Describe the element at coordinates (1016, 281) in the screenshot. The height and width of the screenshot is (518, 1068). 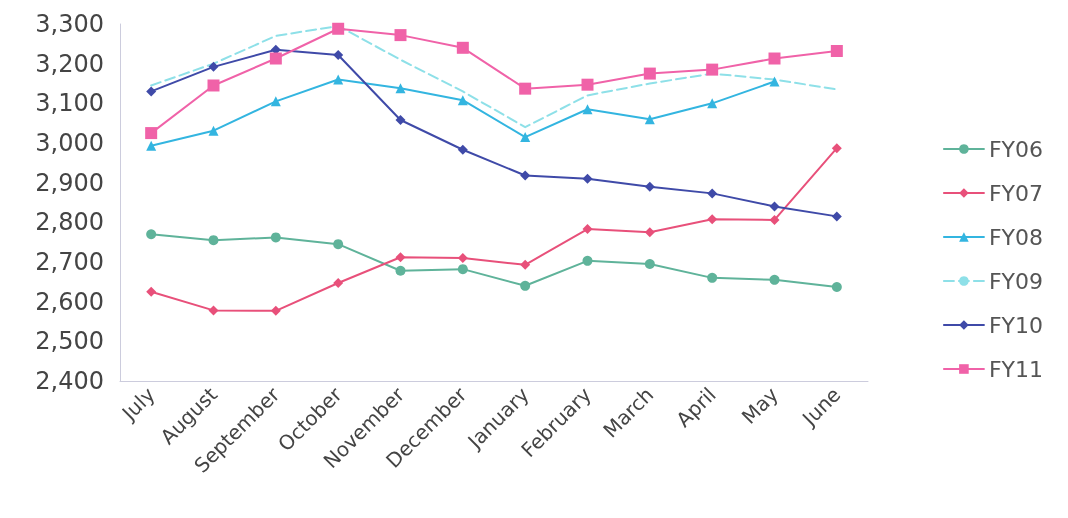
I see `legend-label: FY09` at that location.